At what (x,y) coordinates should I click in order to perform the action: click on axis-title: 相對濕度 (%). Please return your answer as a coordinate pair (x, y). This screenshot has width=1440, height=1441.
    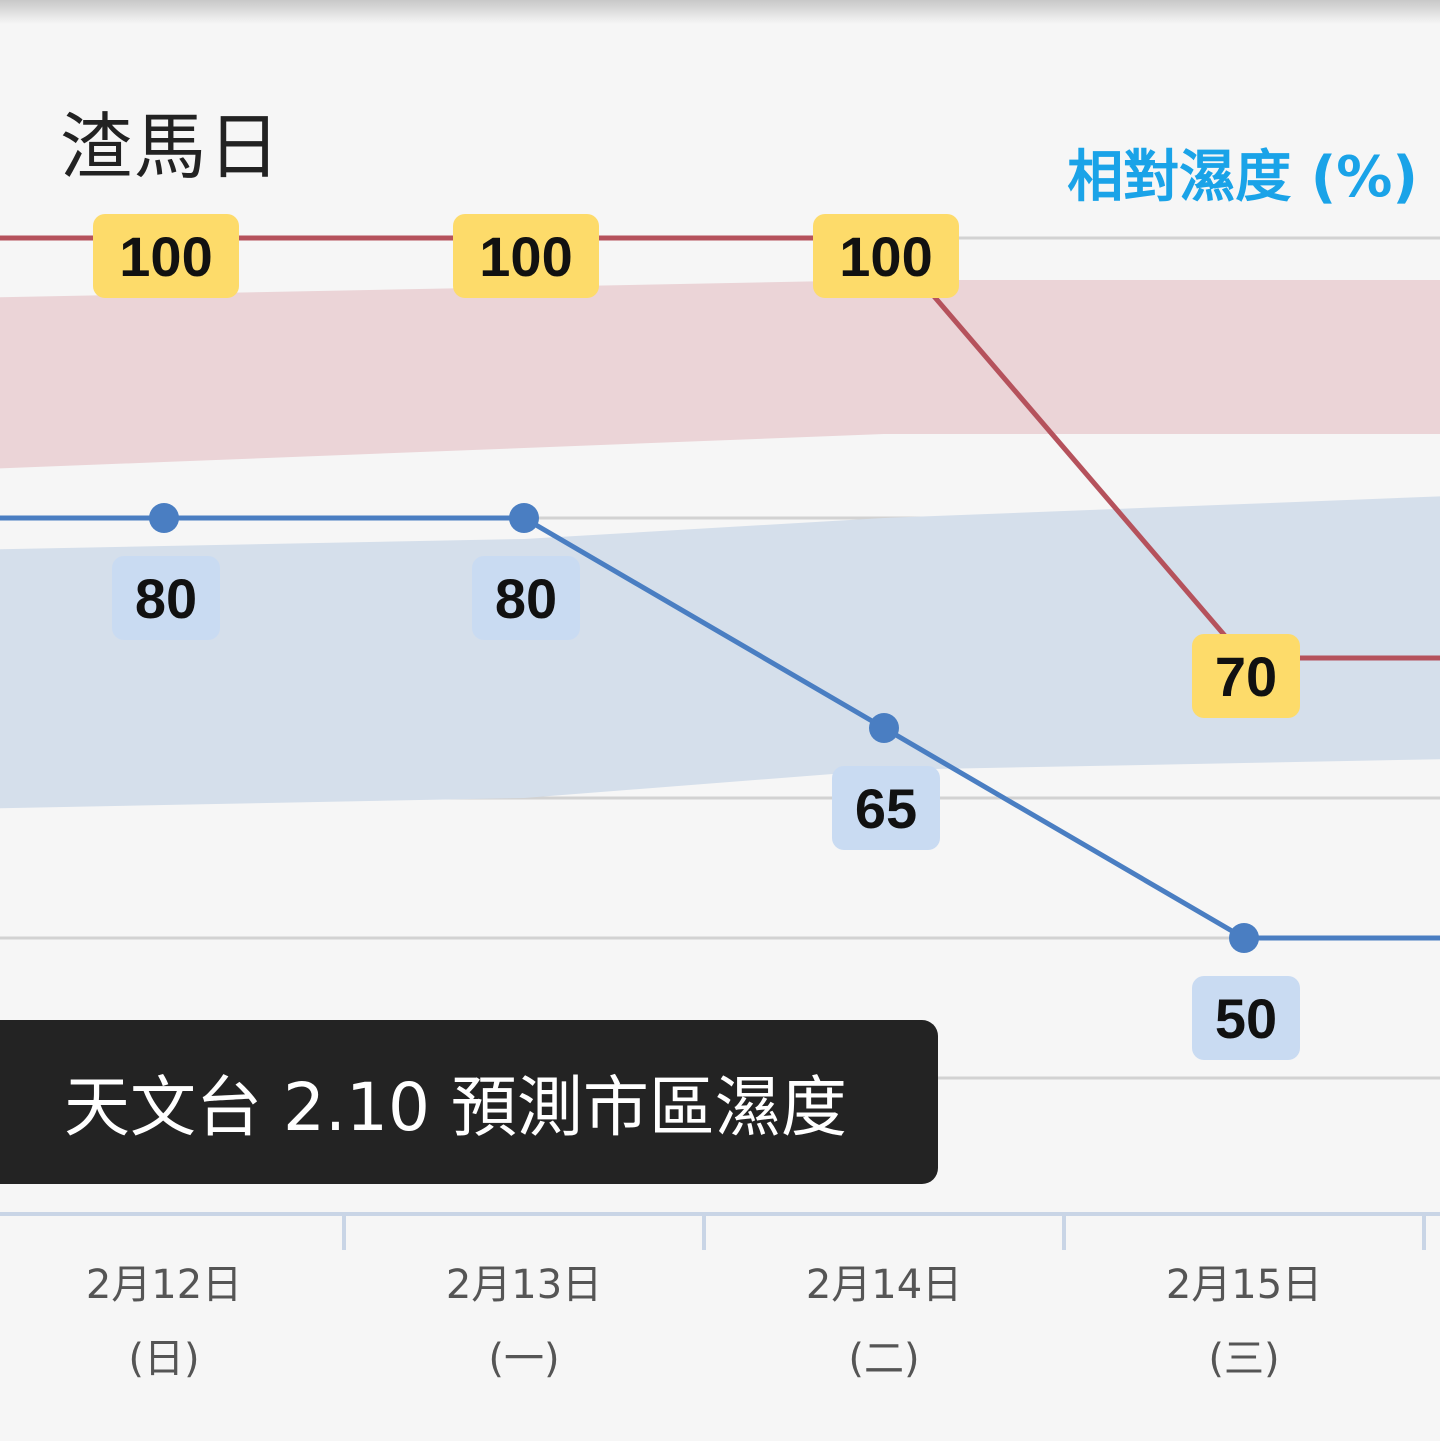
    Looking at the image, I should click on (1242, 177).